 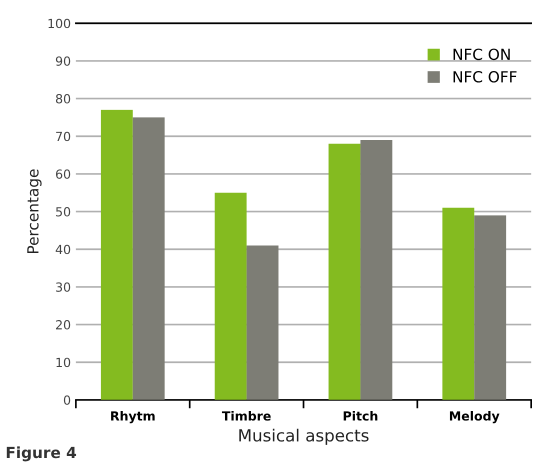 I want to click on y-tick-label: 60, so click(x=63, y=174).